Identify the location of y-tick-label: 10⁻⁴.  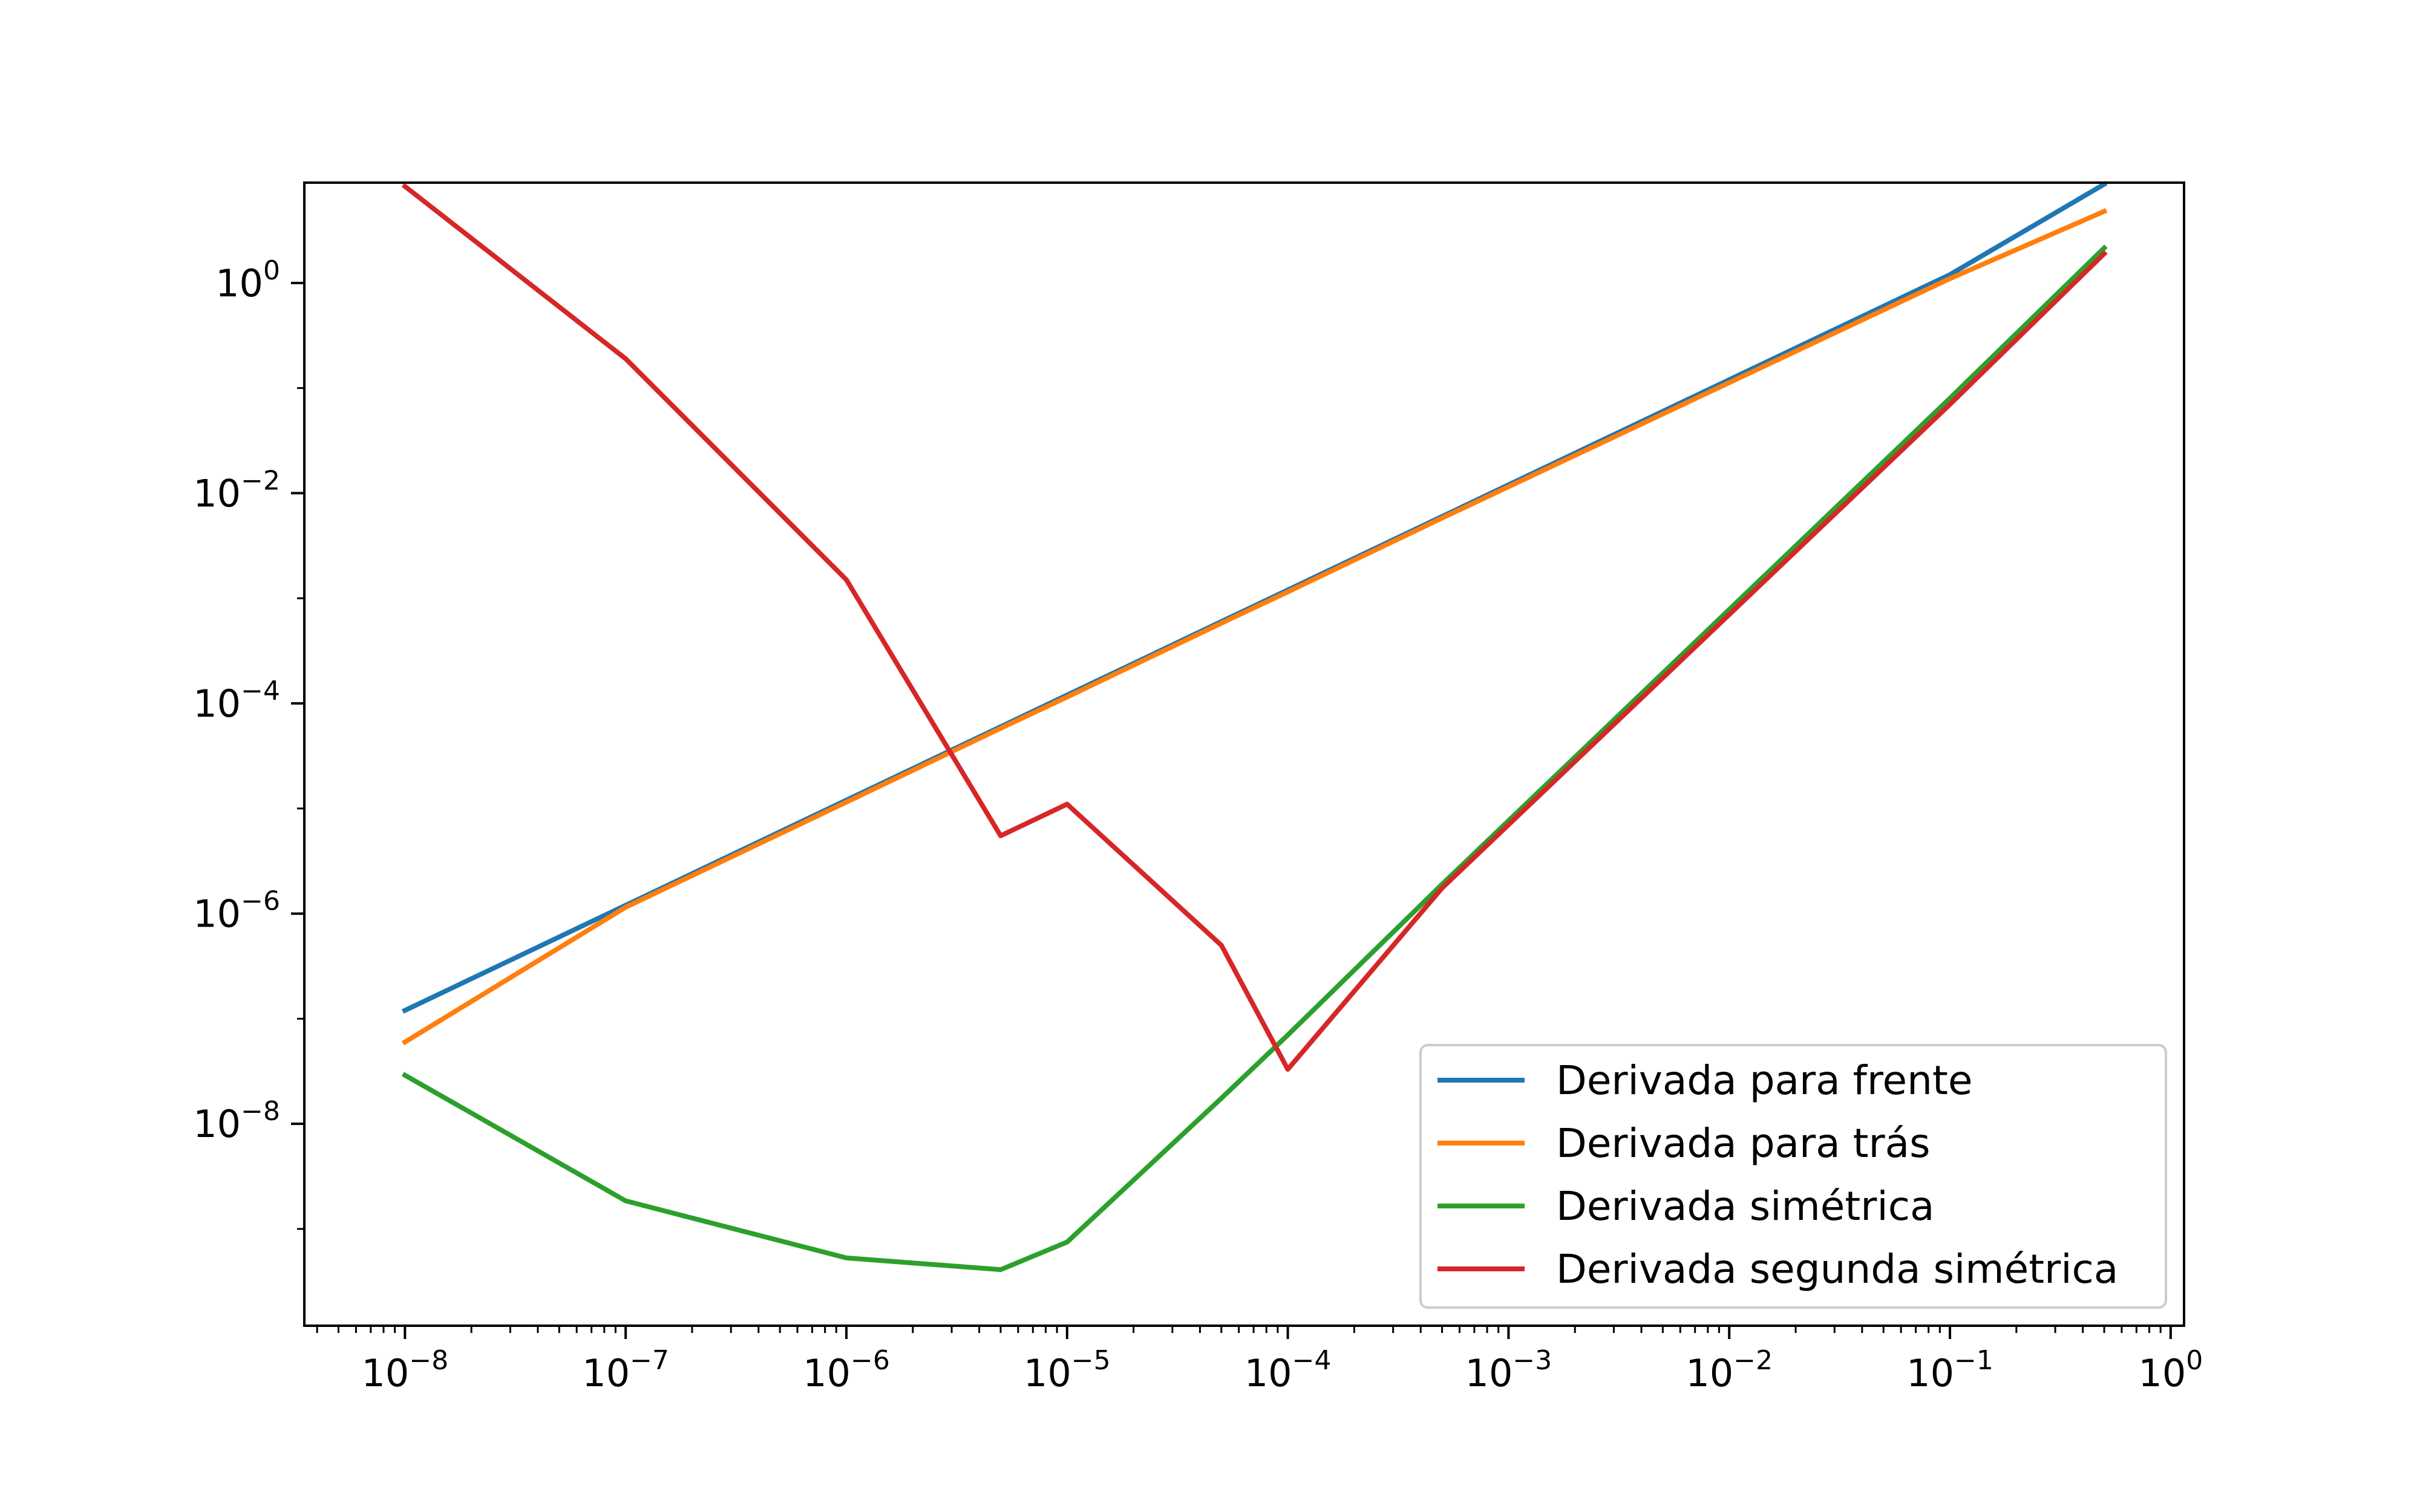
(236, 701).